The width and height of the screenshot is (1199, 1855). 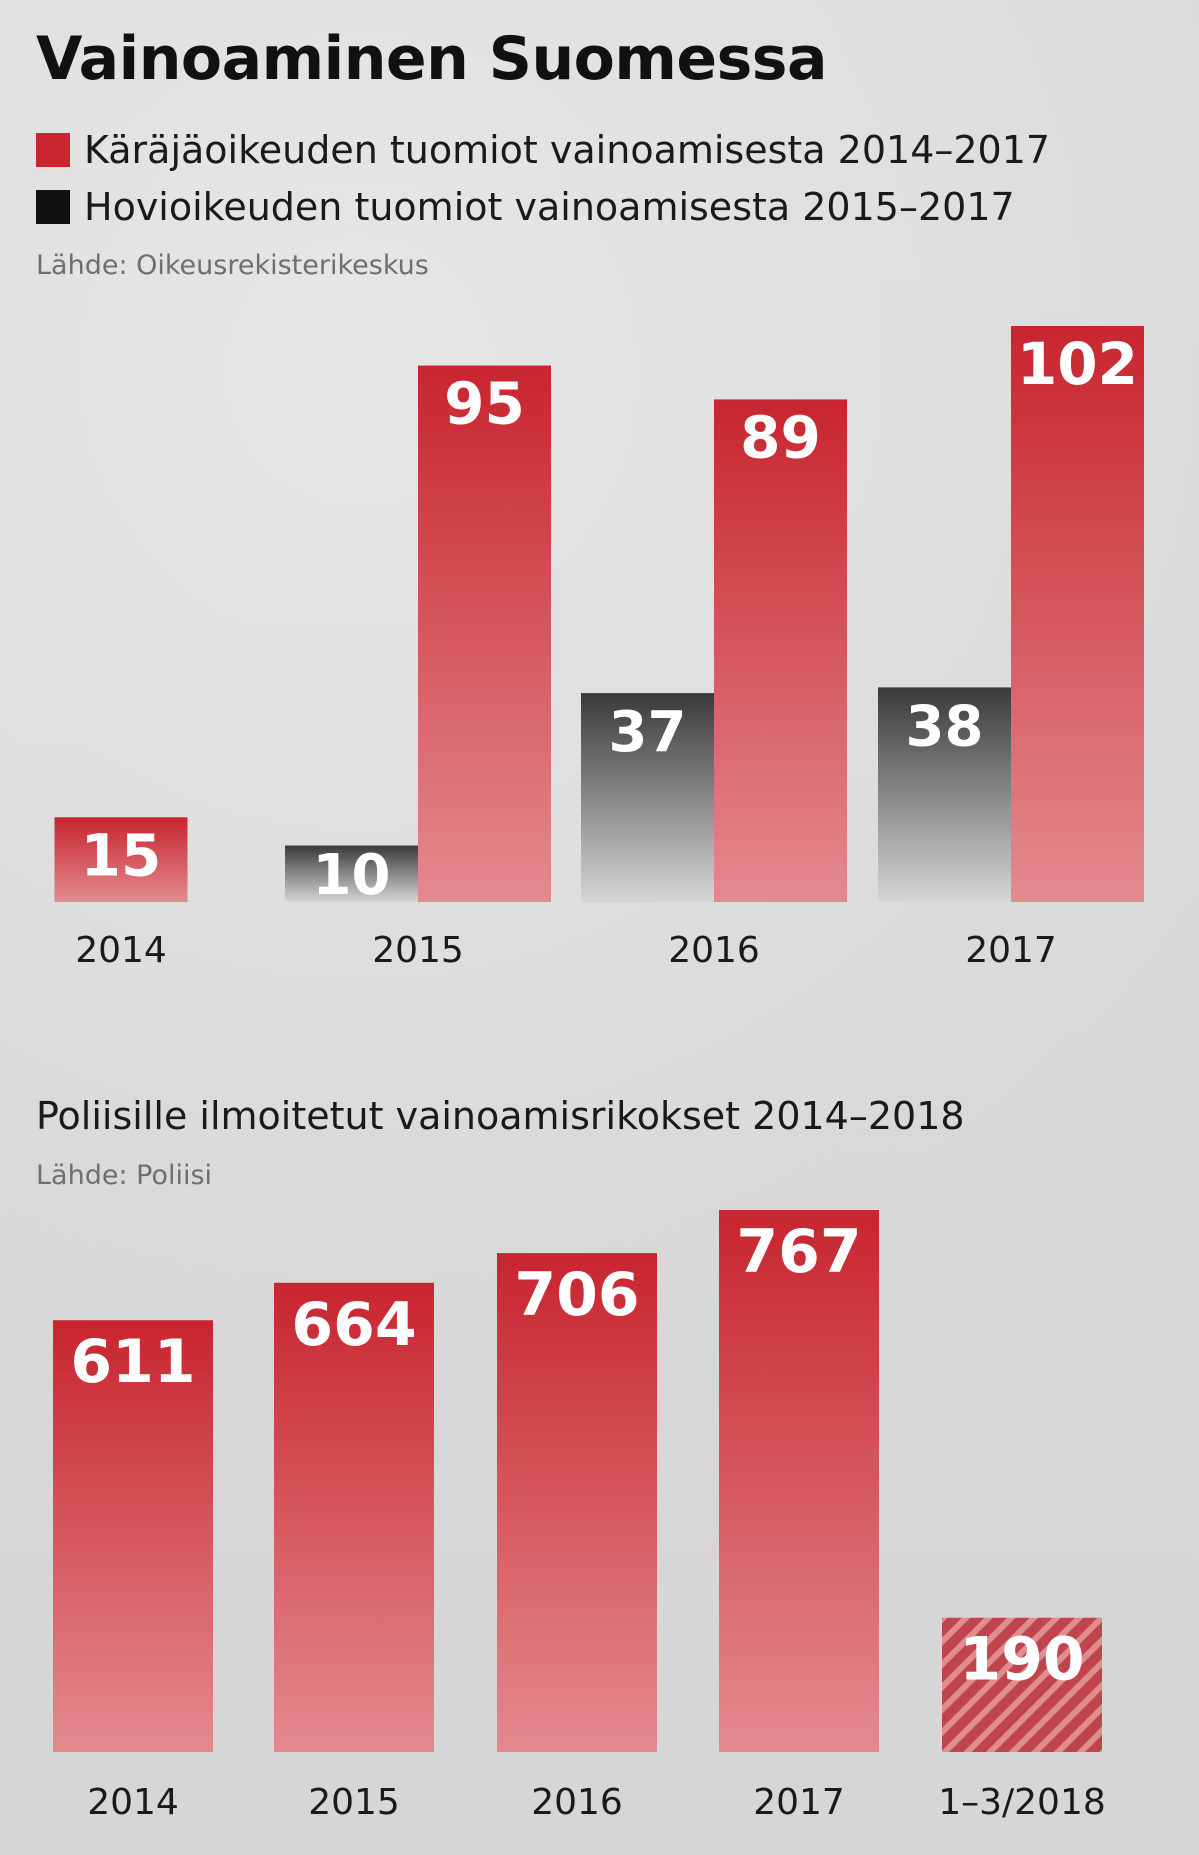 What do you see at coordinates (944, 794) in the screenshot?
I see `bar-court-of-appeal-2017` at bounding box center [944, 794].